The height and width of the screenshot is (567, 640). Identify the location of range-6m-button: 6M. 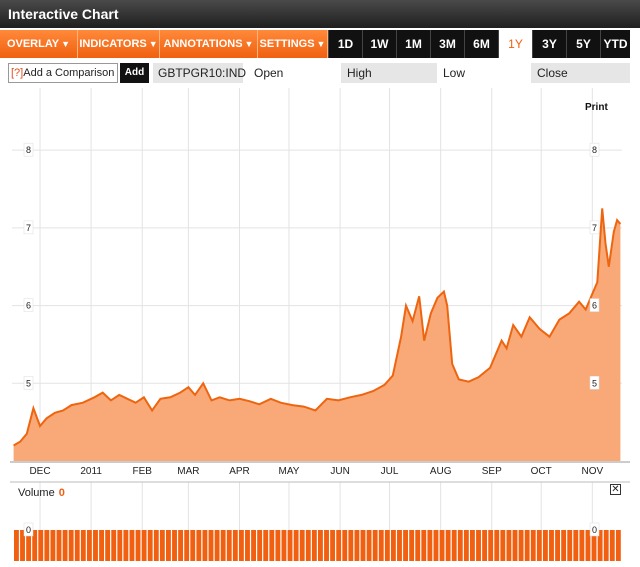
(481, 44).